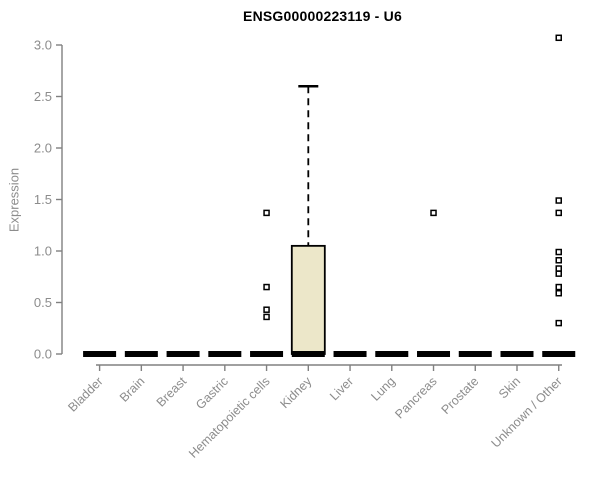  I want to click on x-tick-label-hematopoietic-cells: Hematopoietic cells, so click(229, 417).